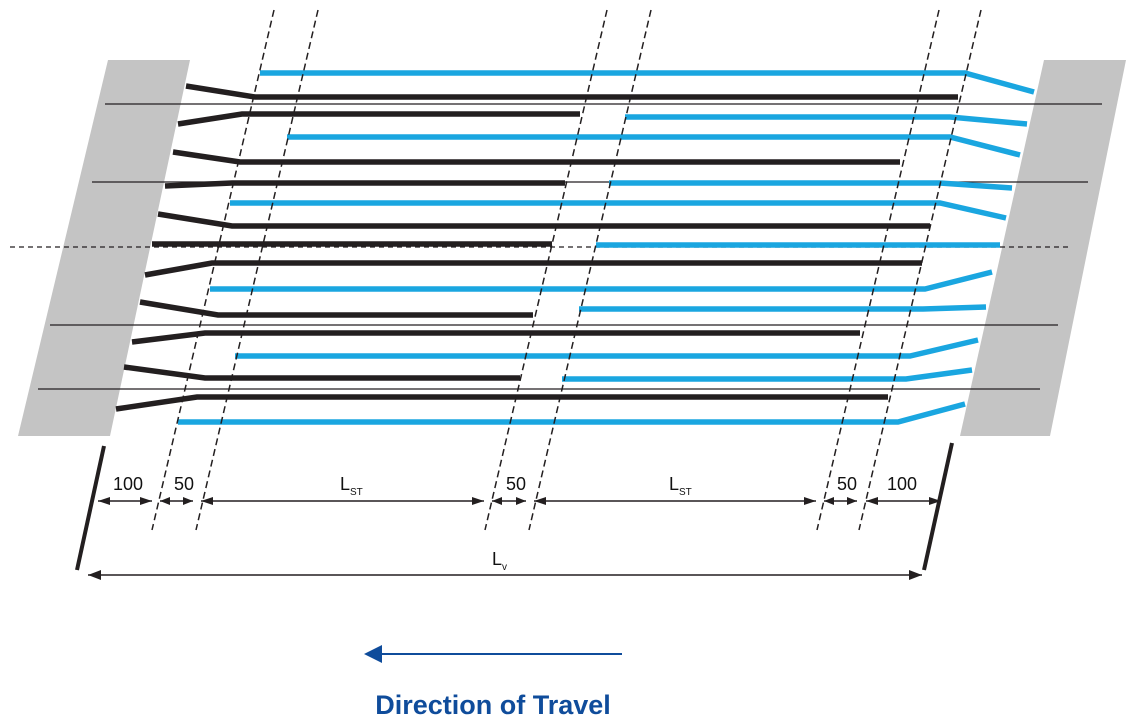 The height and width of the screenshot is (722, 1126). What do you see at coordinates (902, 484) in the screenshot?
I see `dim-right-end: 100` at bounding box center [902, 484].